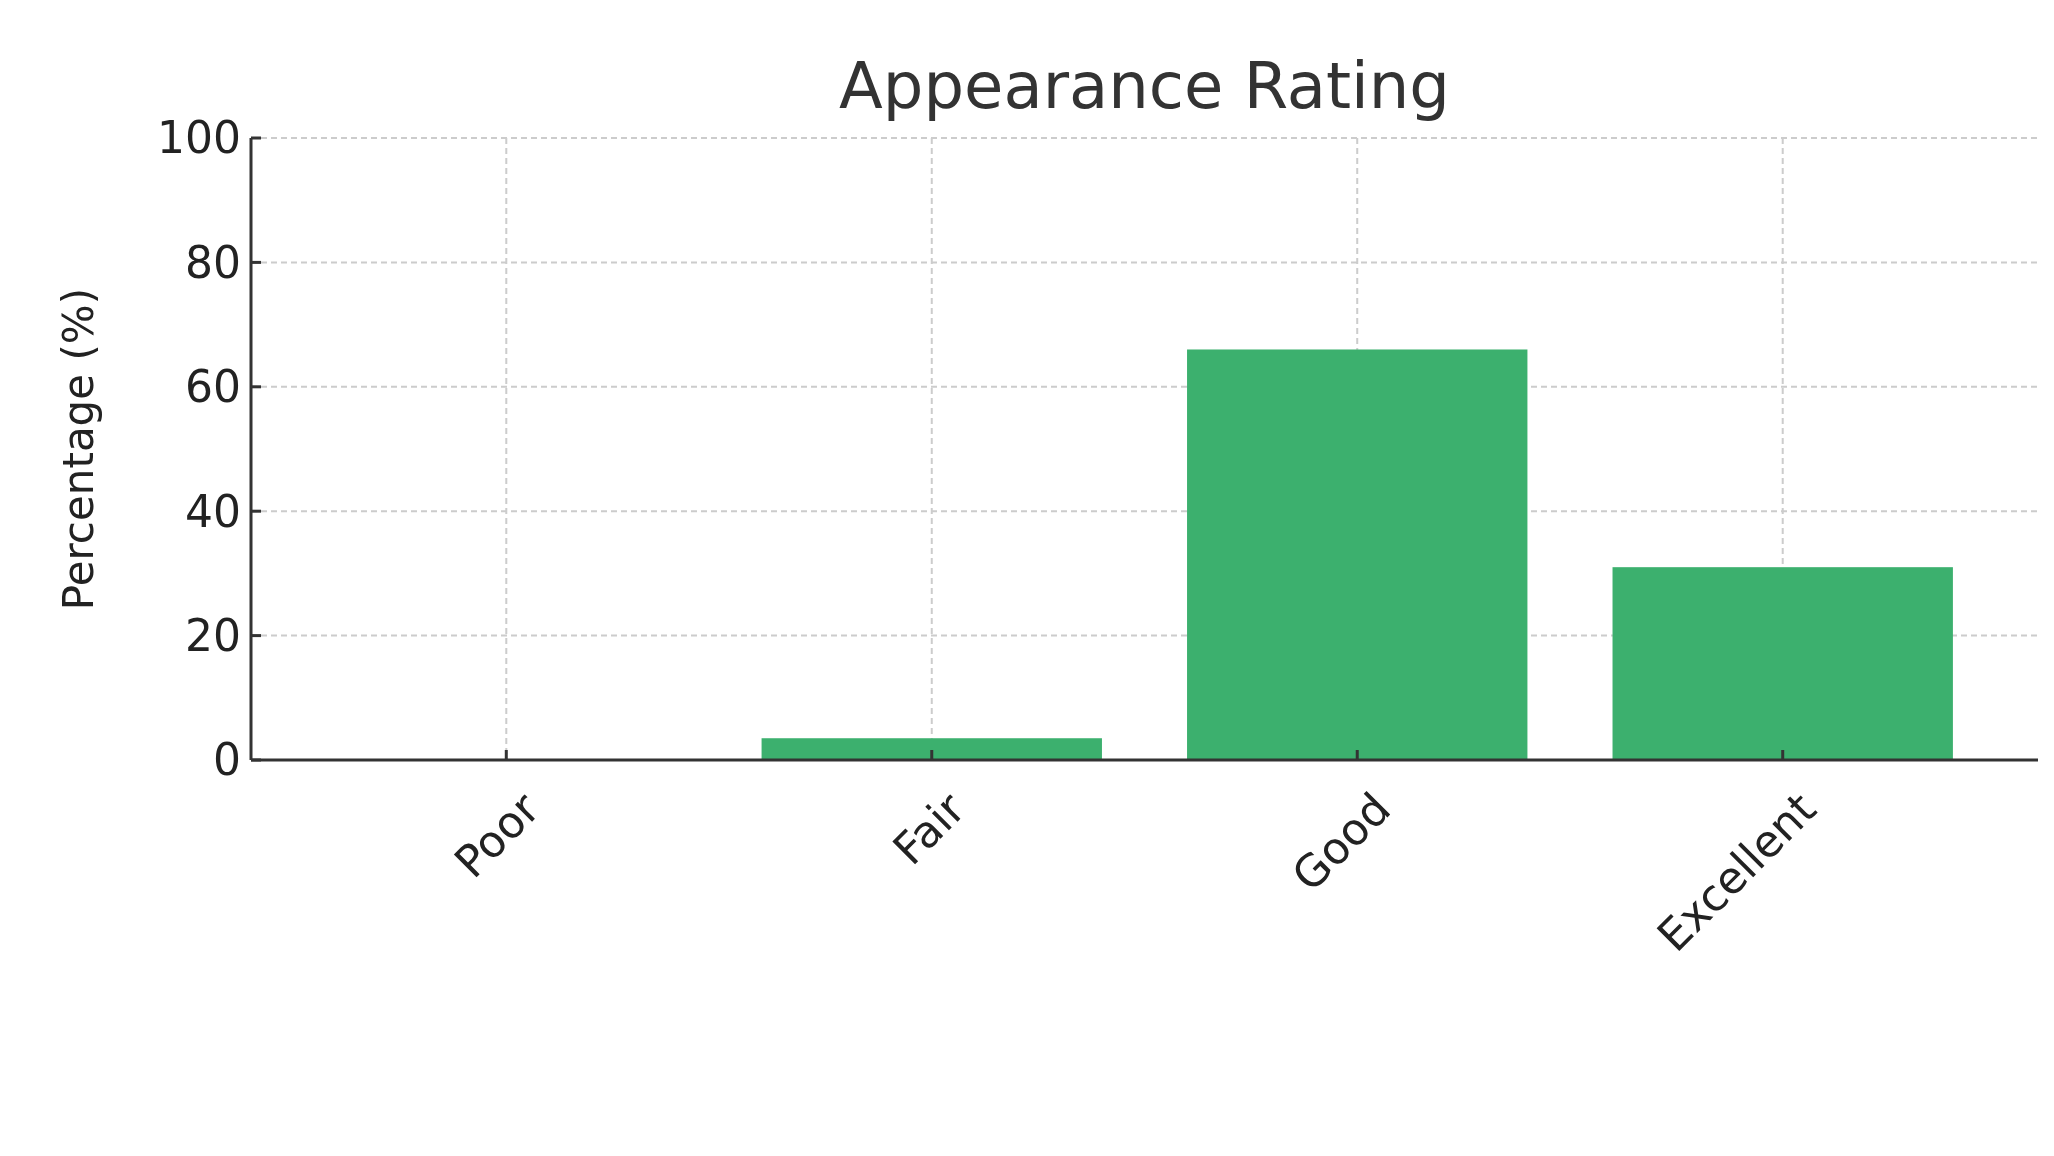 The image size is (2054, 1156). What do you see at coordinates (199, 138) in the screenshot?
I see `y-tick-label: 100` at bounding box center [199, 138].